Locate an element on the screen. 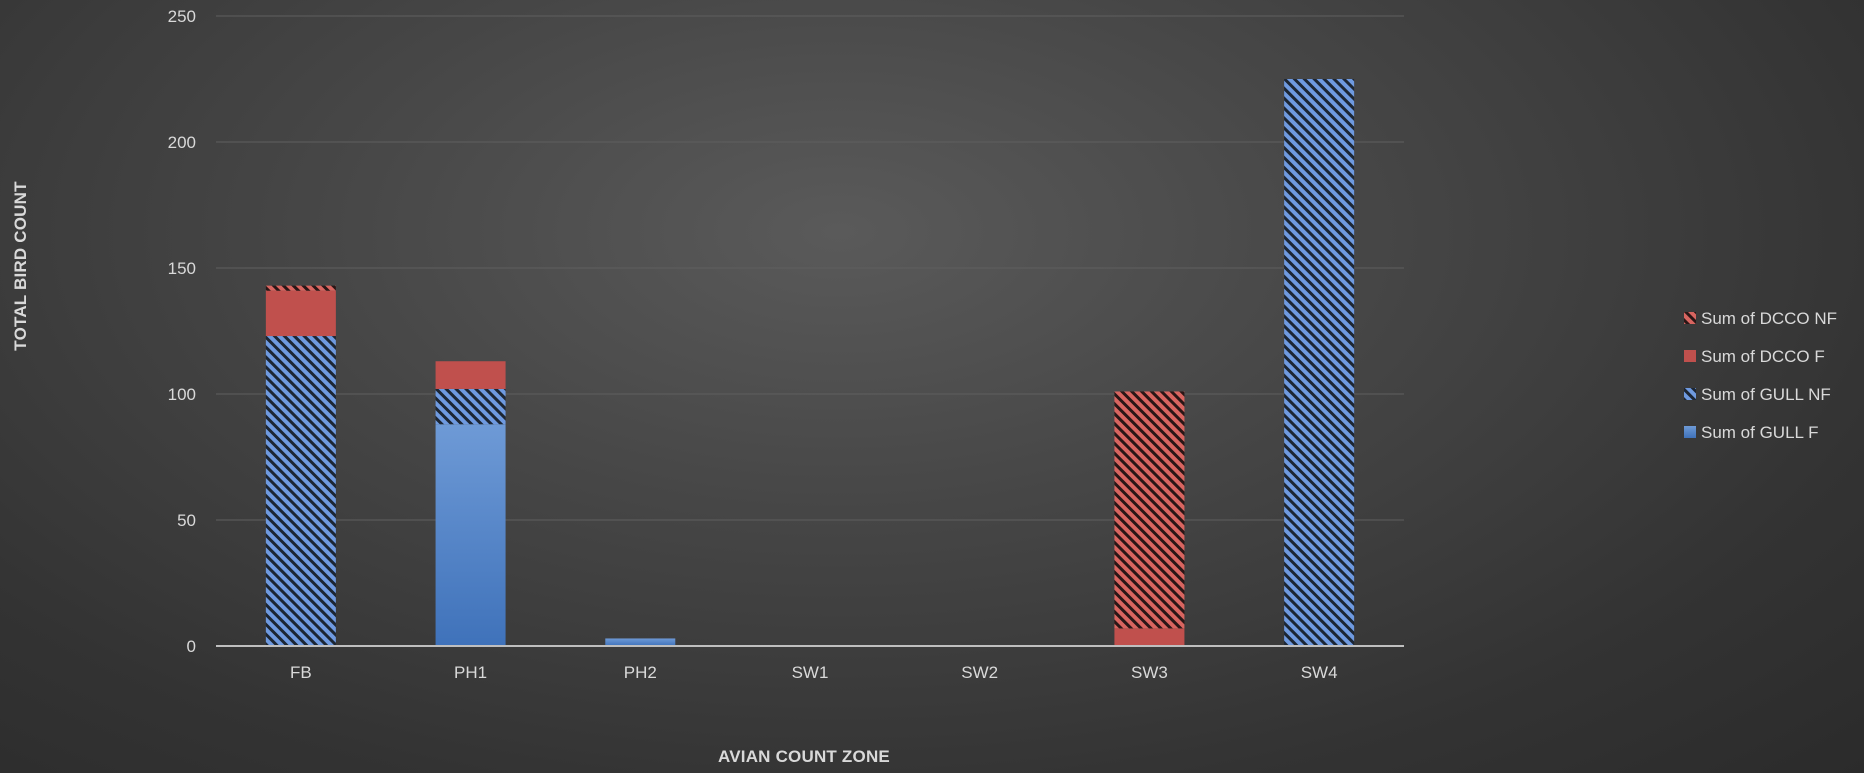 Image resolution: width=1864 pixels, height=773 pixels. bar-fb-sum-of-dcco-nf is located at coordinates (300, 288).